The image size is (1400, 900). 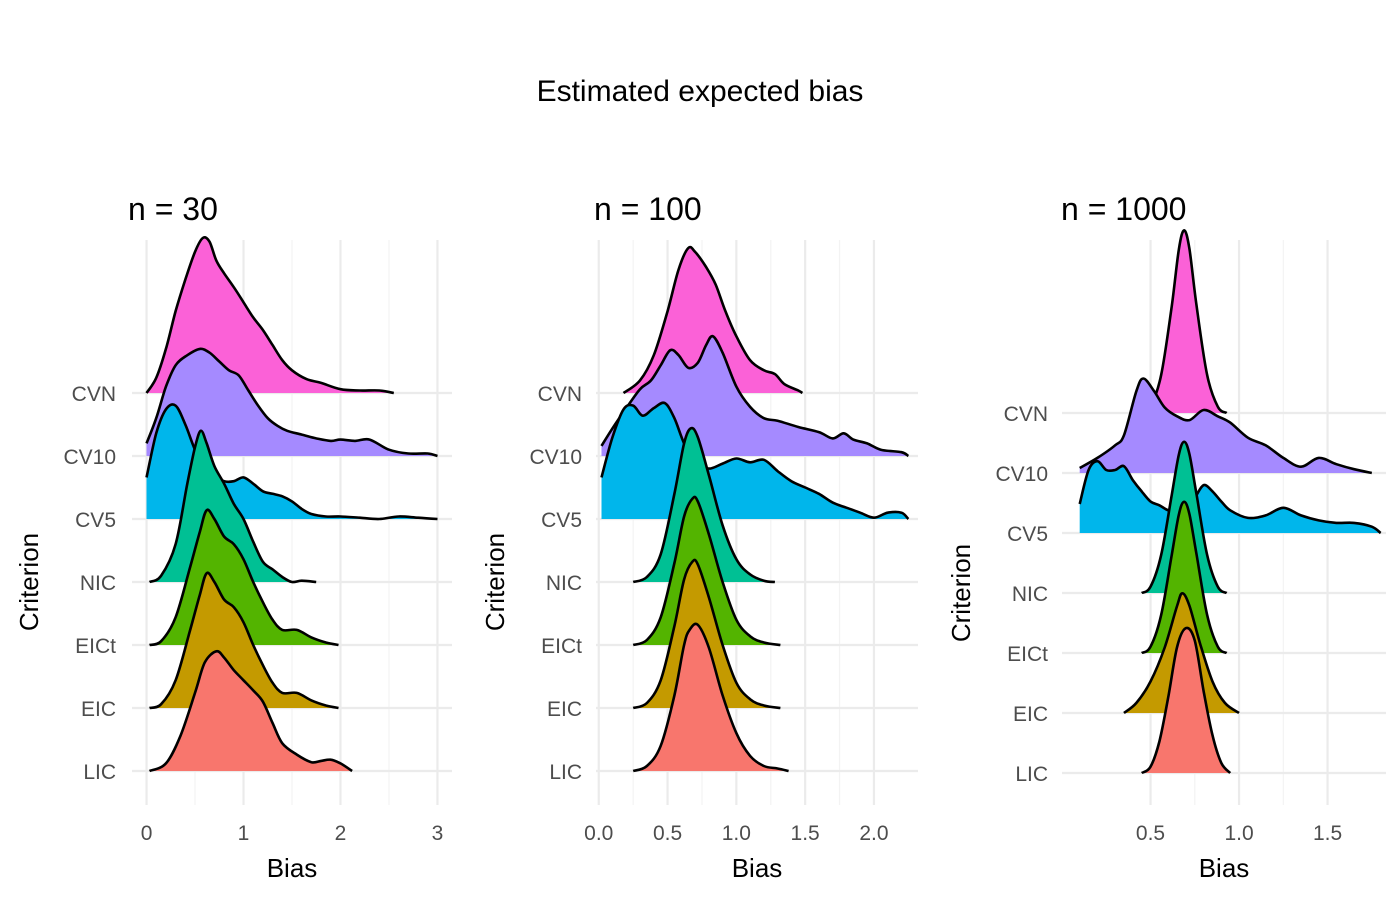 I want to click on ridge-cvn, so click(x=1184, y=322).